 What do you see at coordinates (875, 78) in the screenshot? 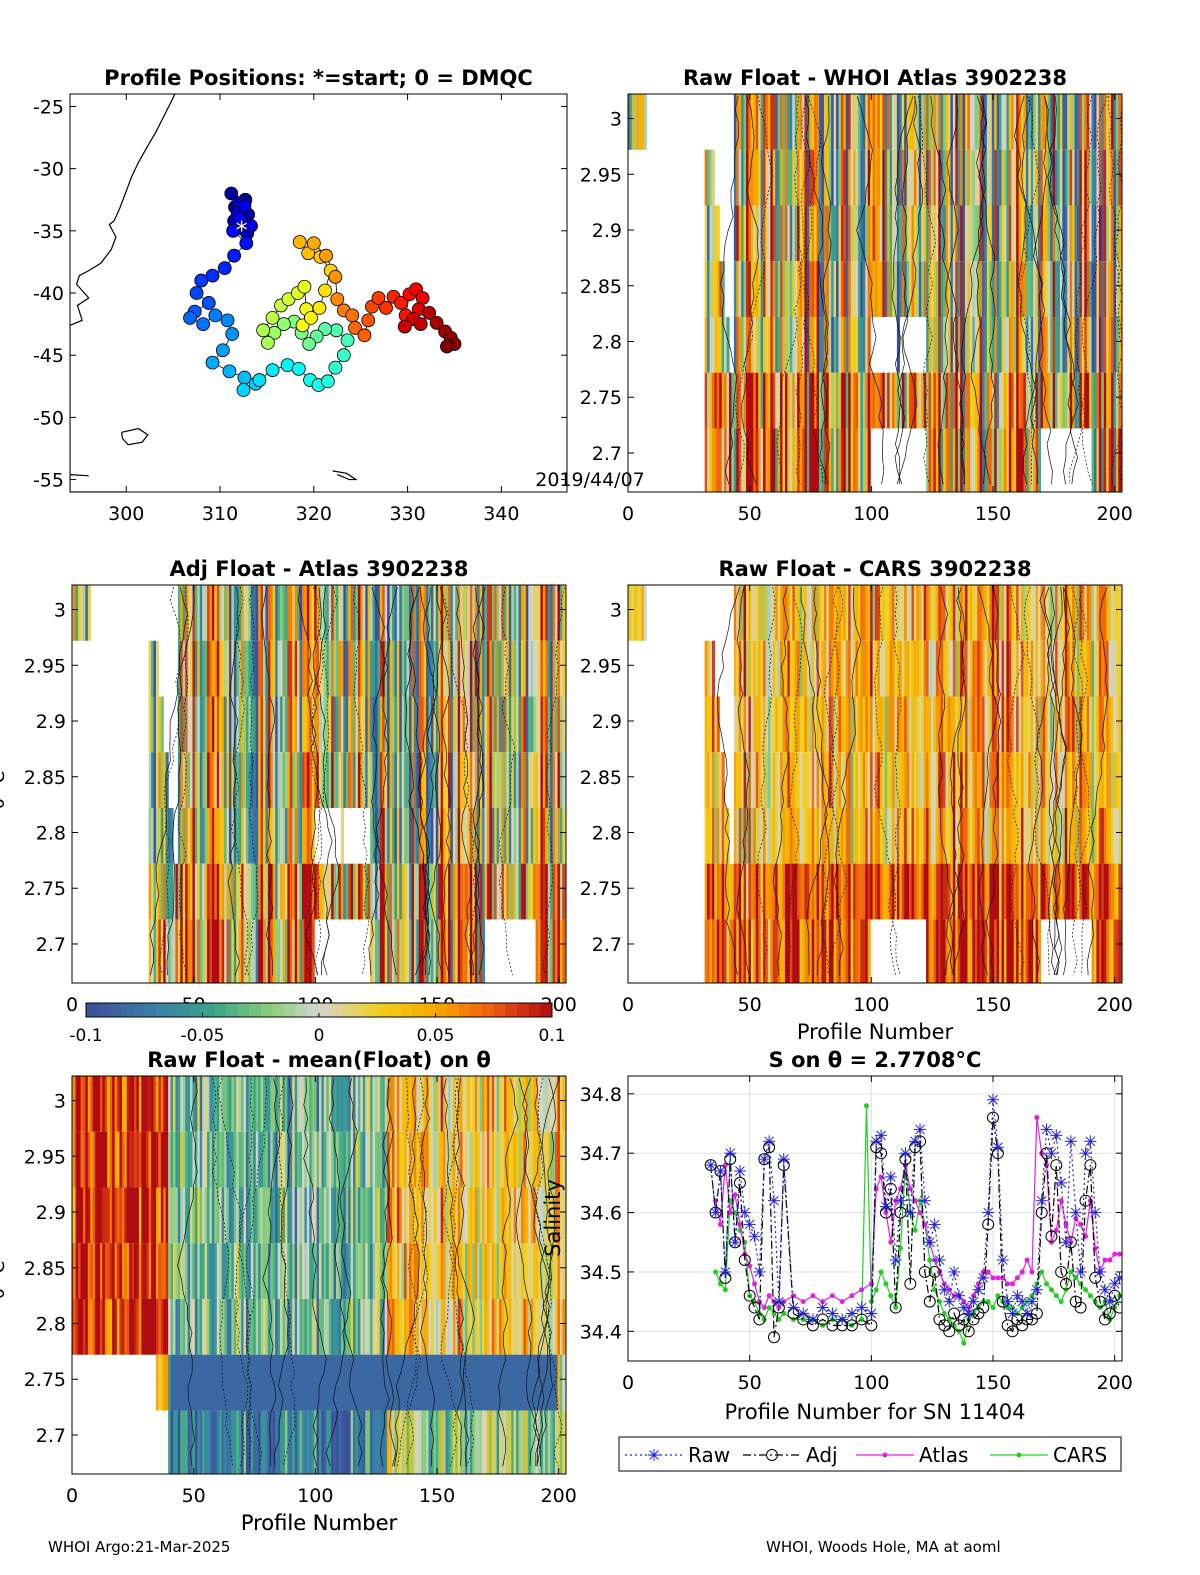
I see `chart-title: Raw Float - WHOI Atlas 3902238` at bounding box center [875, 78].